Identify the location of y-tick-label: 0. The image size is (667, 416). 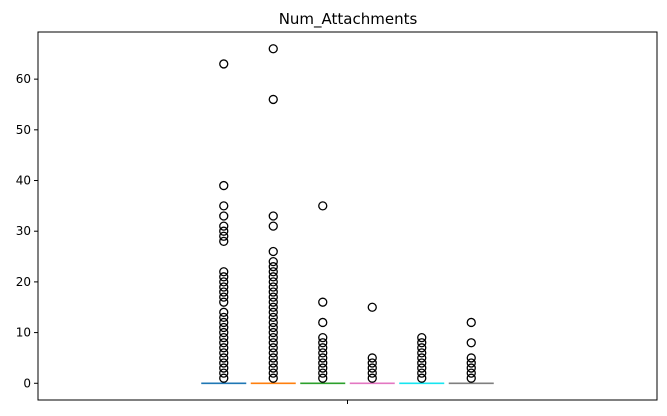
(27, 383).